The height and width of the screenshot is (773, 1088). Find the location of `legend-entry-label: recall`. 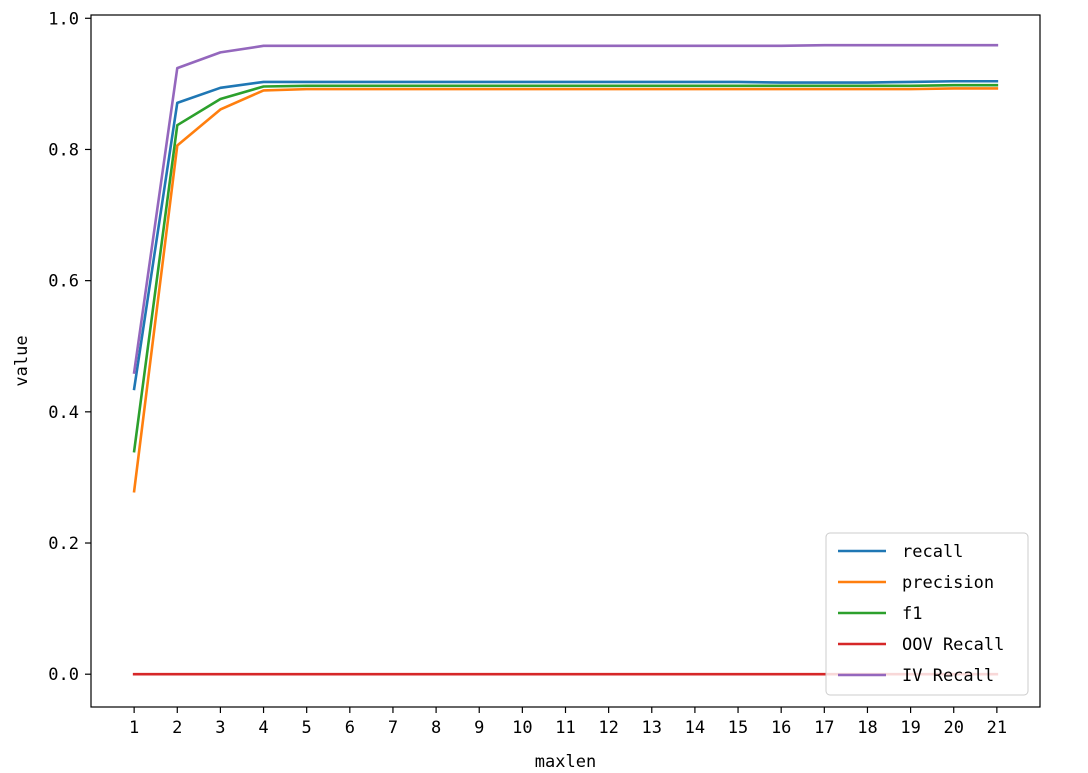

legend-entry-label: recall is located at coordinates (932, 552).